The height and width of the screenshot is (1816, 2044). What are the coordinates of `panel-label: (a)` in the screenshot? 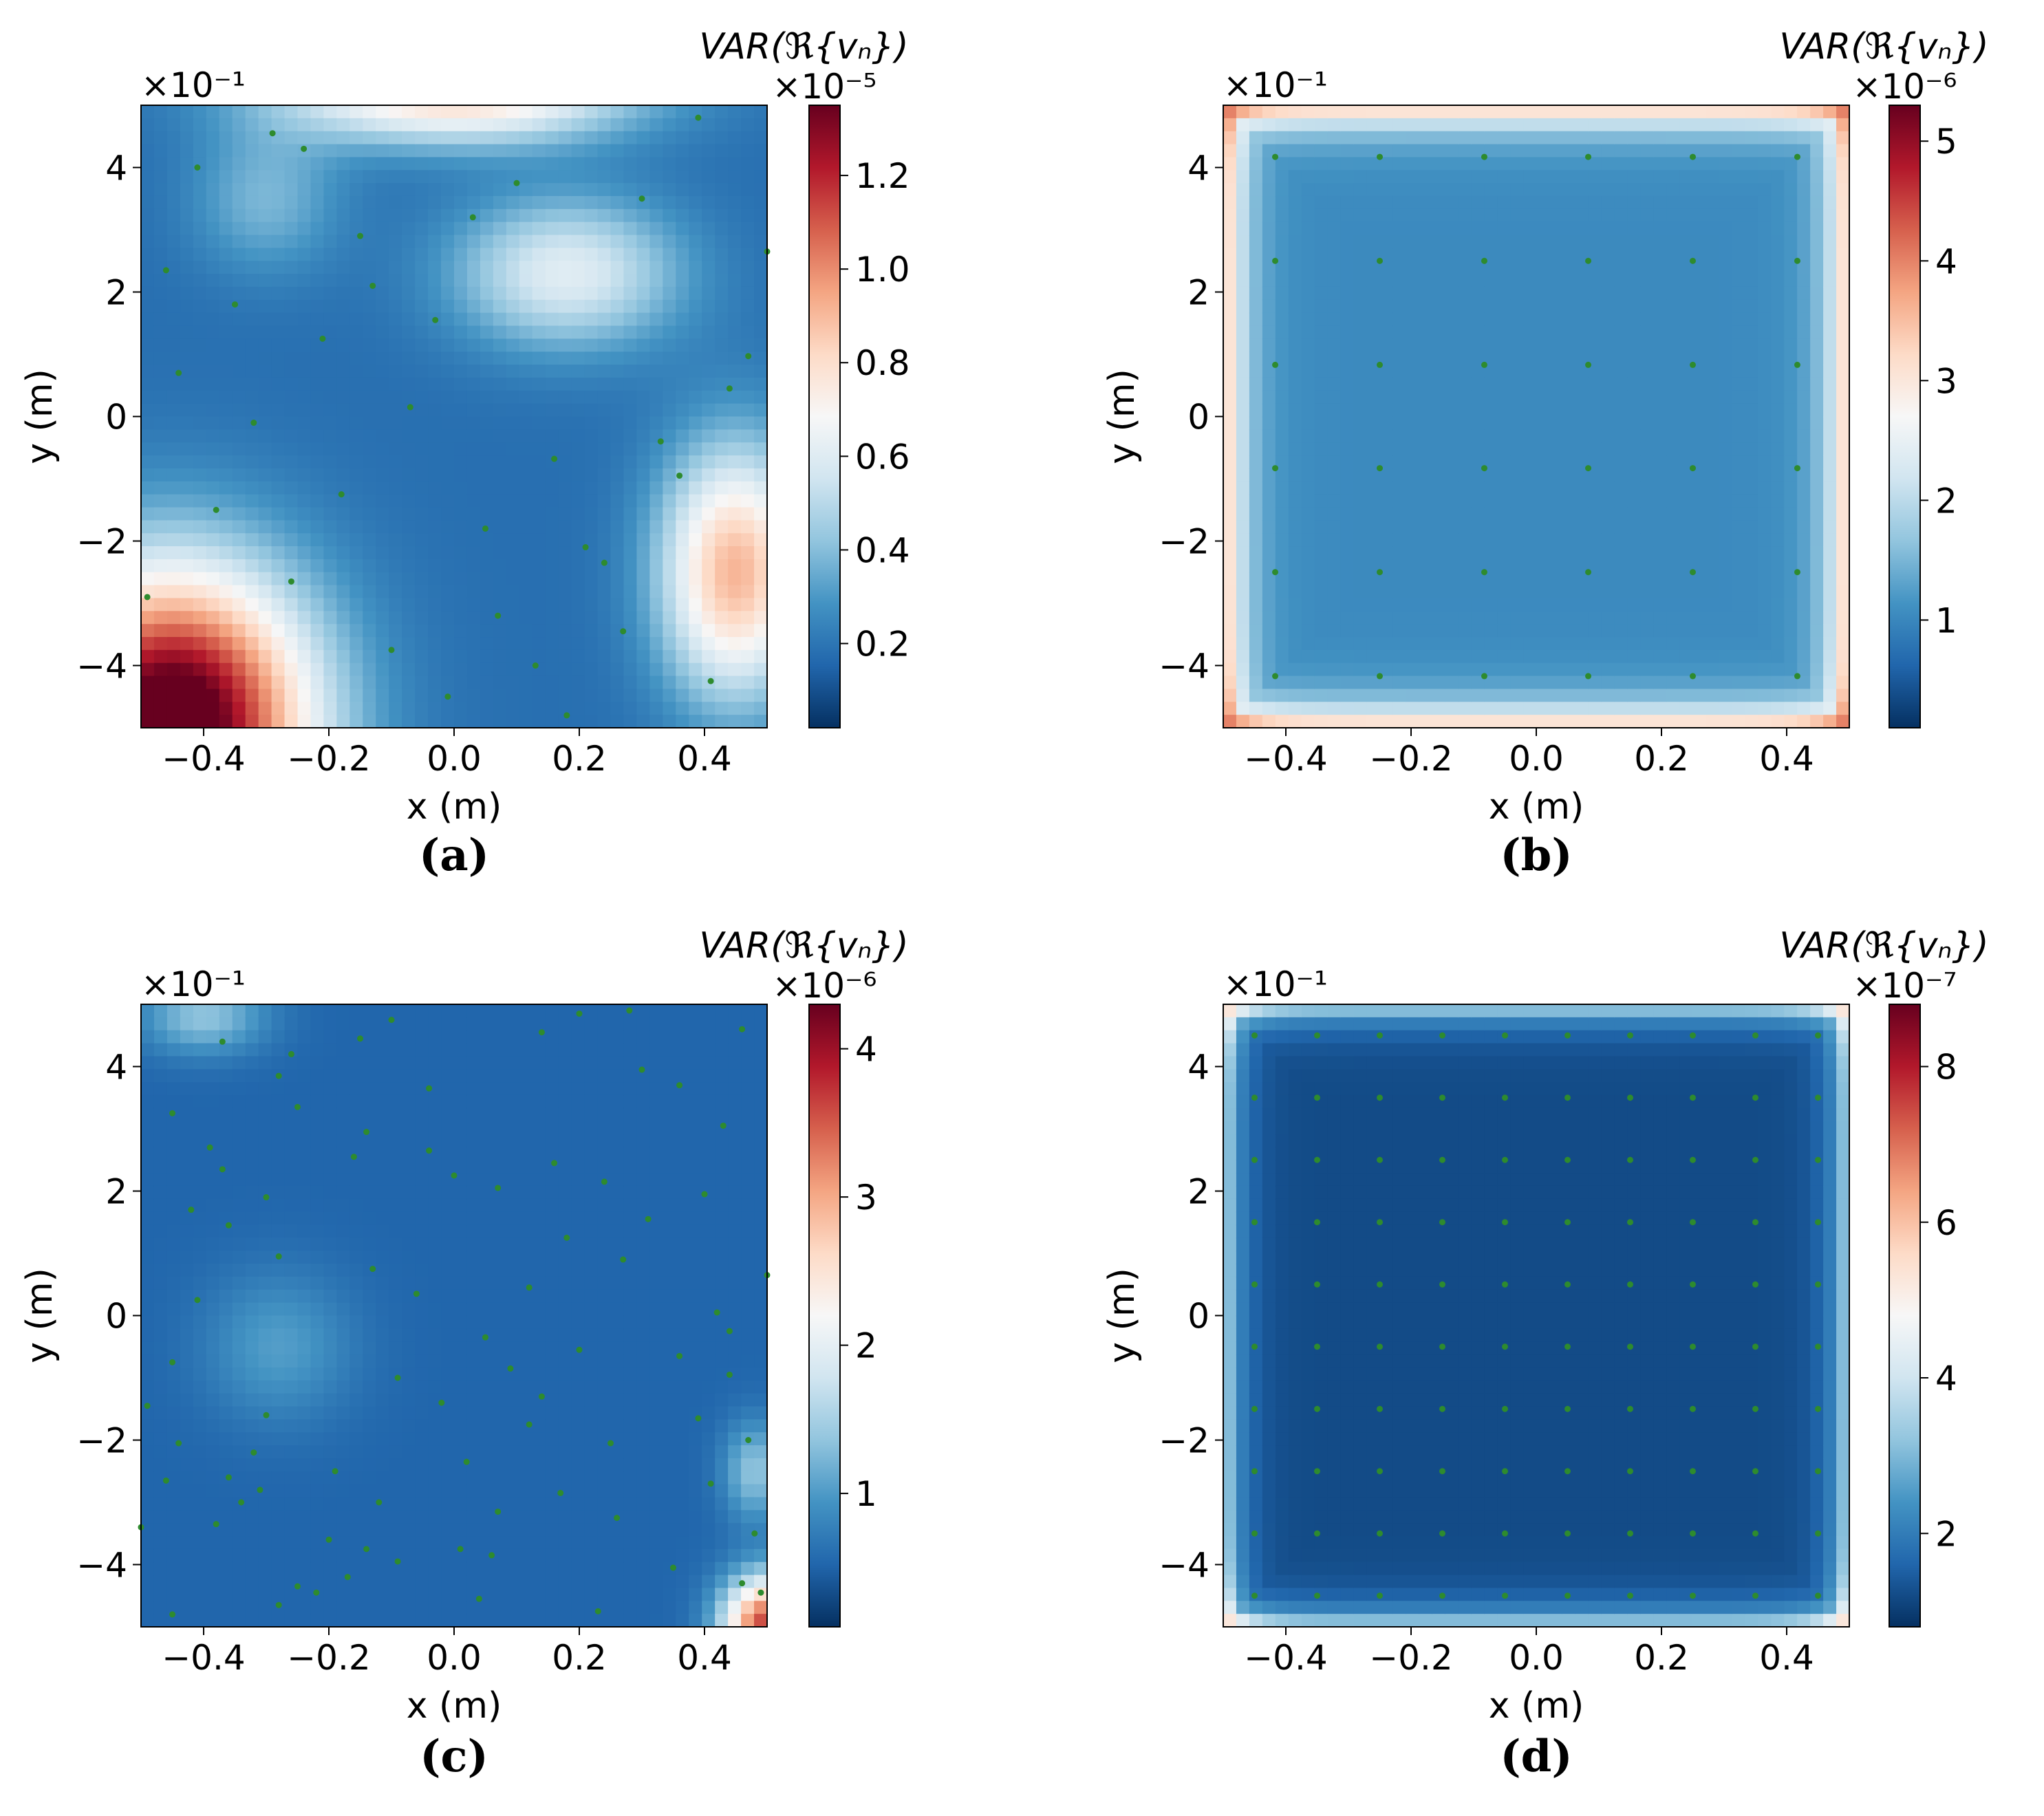 It's located at (454, 855).